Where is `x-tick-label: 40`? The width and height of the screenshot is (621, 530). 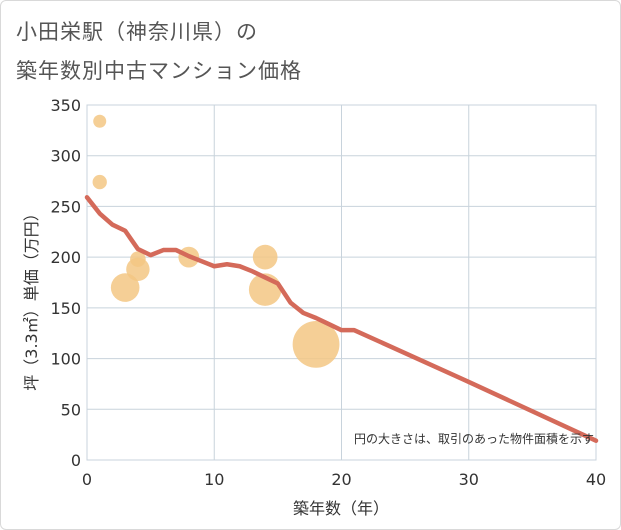
x-tick-label: 40 is located at coordinates (596, 479).